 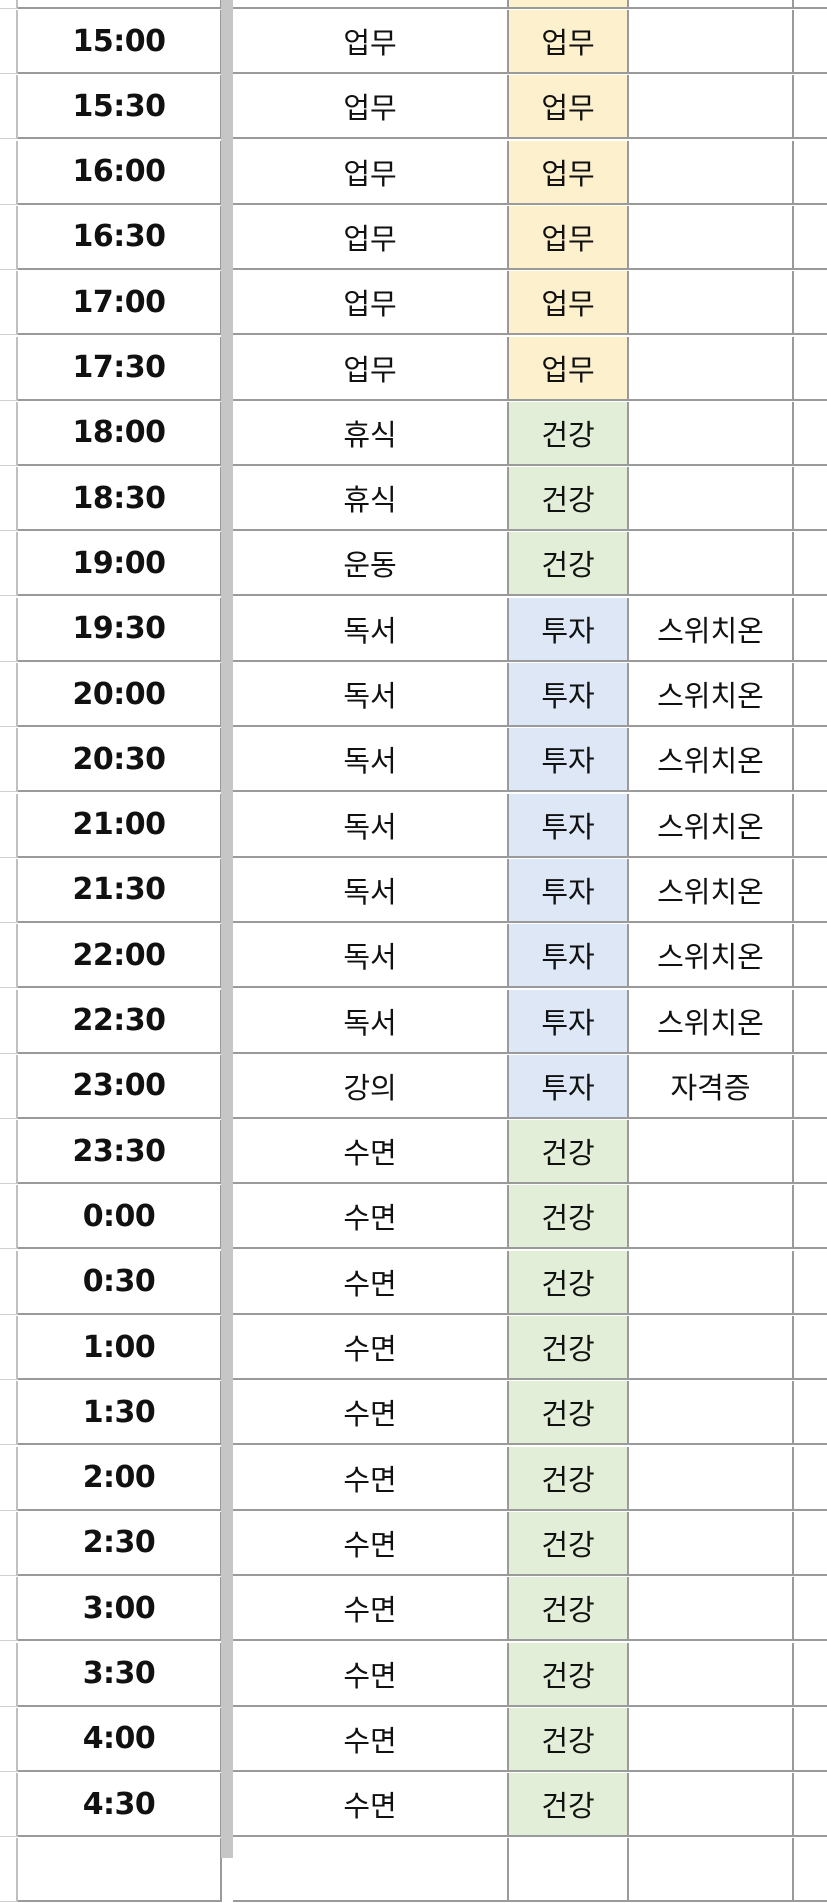 What do you see at coordinates (120, 1413) in the screenshot?
I see `time-cell: 1:30` at bounding box center [120, 1413].